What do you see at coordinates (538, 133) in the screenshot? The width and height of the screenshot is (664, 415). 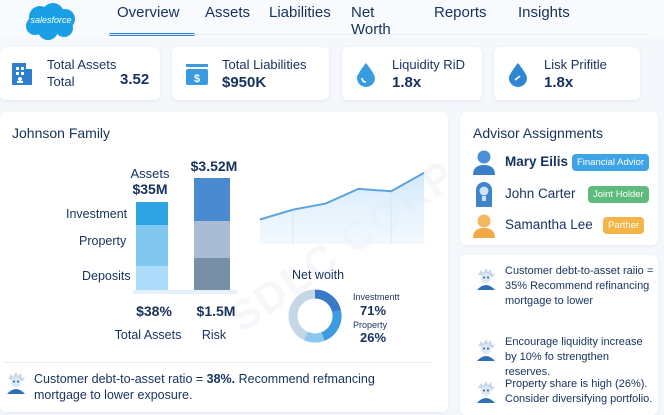 I see `advisor-title: Advisor Assignments` at bounding box center [538, 133].